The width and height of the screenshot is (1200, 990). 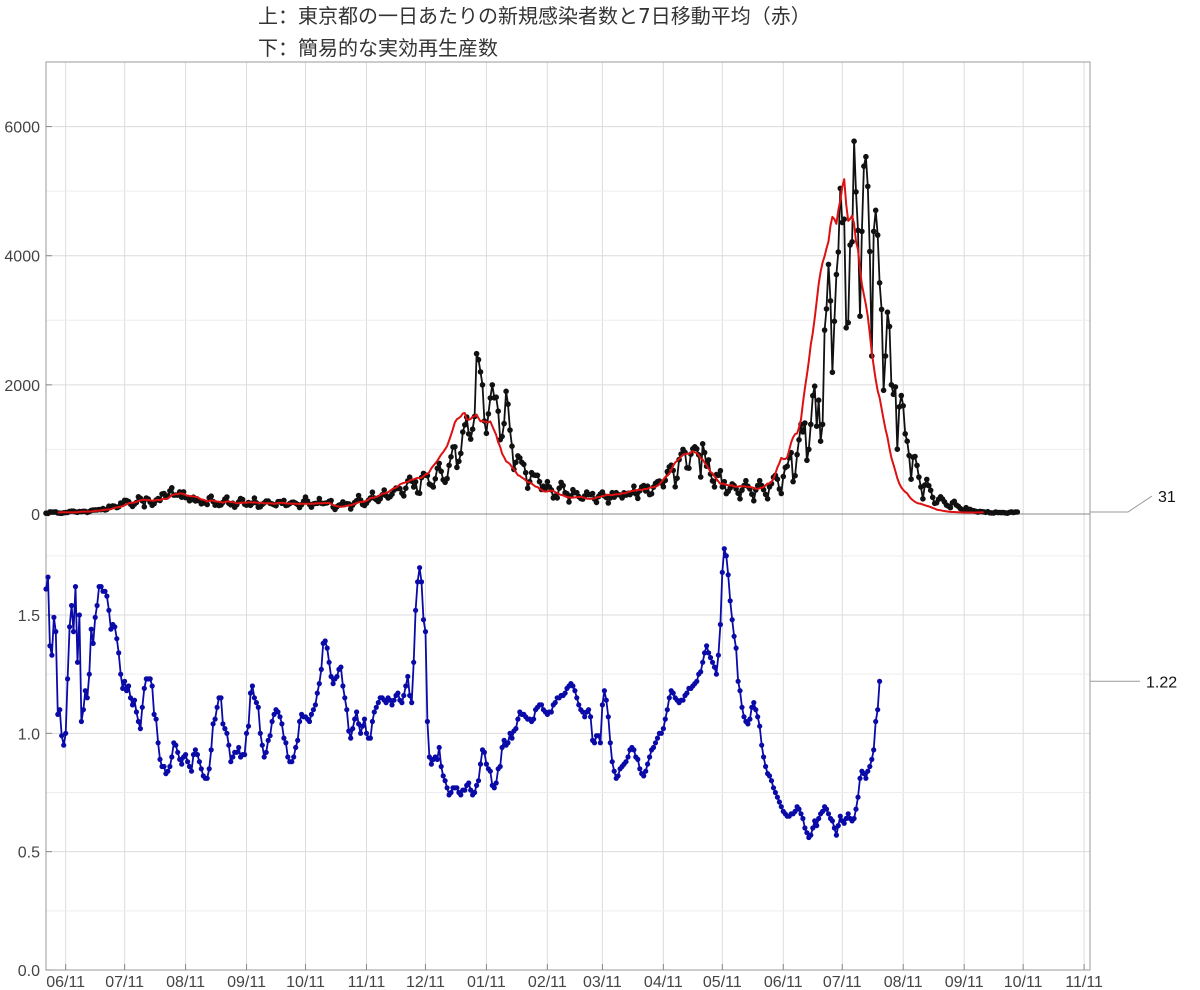 What do you see at coordinates (534, 16) in the screenshot?
I see `upper-chart-title: 上：東京都の一日あたりの新規感染者数と7日移動平均（赤）` at bounding box center [534, 16].